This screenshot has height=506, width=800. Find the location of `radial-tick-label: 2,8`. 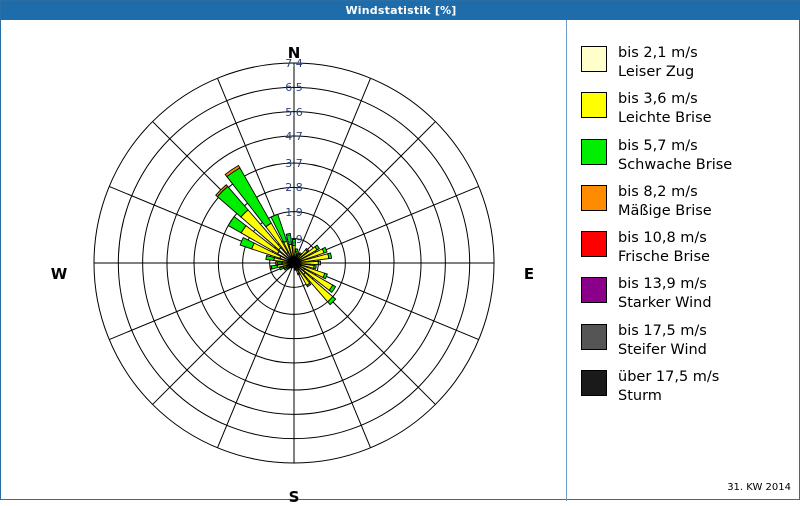

radial-tick-label: 2,8 is located at coordinates (294, 187).